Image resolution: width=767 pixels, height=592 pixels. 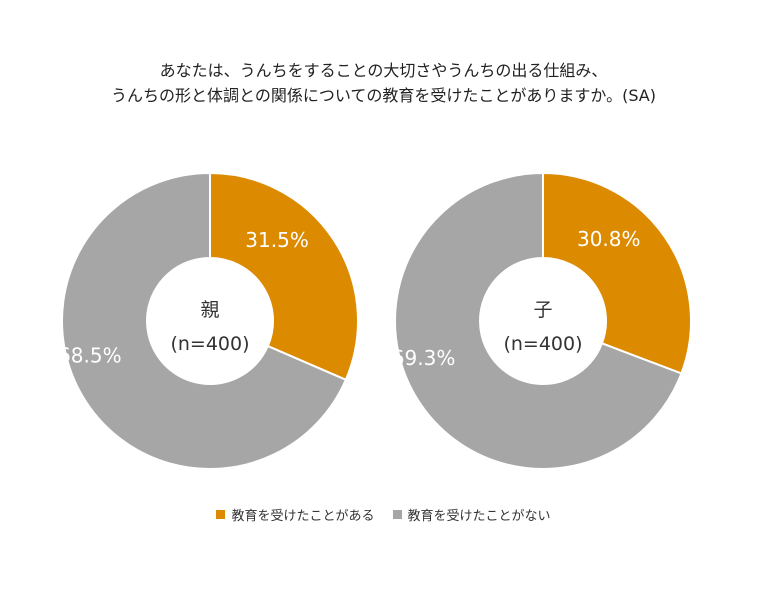 What do you see at coordinates (383, 95) in the screenshot?
I see `chart-title-line-2: うんちの形と体調との関係についての教育を受けたことがありますか。(SA)` at bounding box center [383, 95].